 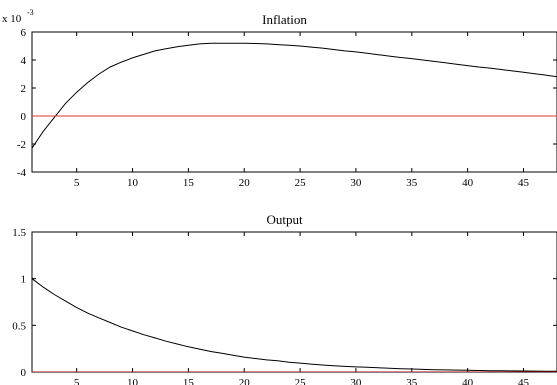 I want to click on output-x-tick-label: 5, so click(x=77, y=381).